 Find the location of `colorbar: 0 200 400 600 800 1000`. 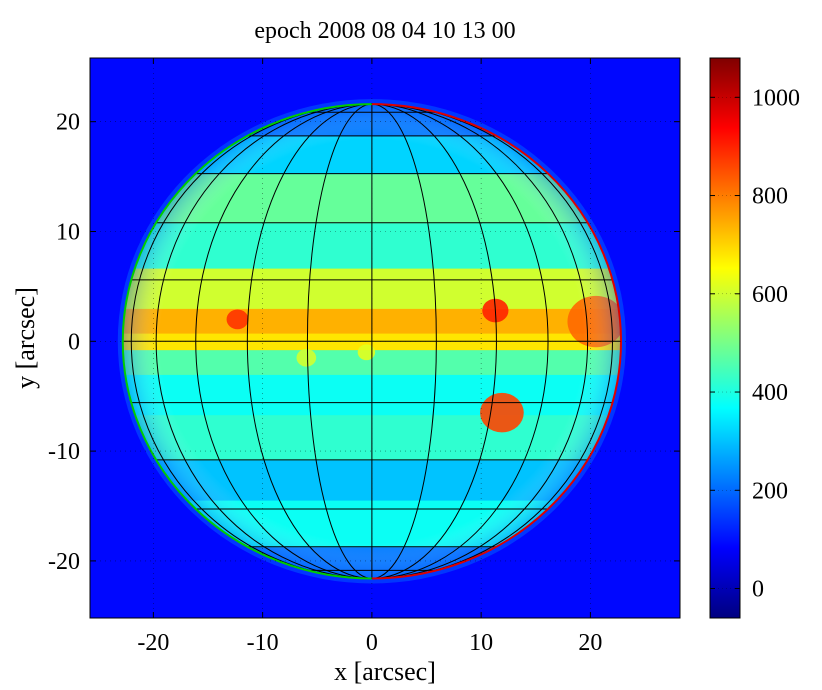

colorbar: 0 200 400 600 800 1000 is located at coordinates (754, 338).